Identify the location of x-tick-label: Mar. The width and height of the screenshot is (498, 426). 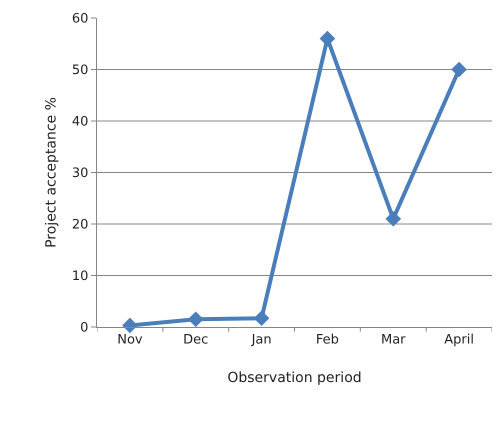
(393, 340).